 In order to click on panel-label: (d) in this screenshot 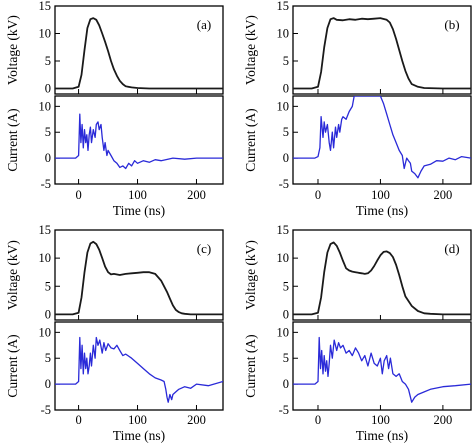, I will do `click(451, 248)`.